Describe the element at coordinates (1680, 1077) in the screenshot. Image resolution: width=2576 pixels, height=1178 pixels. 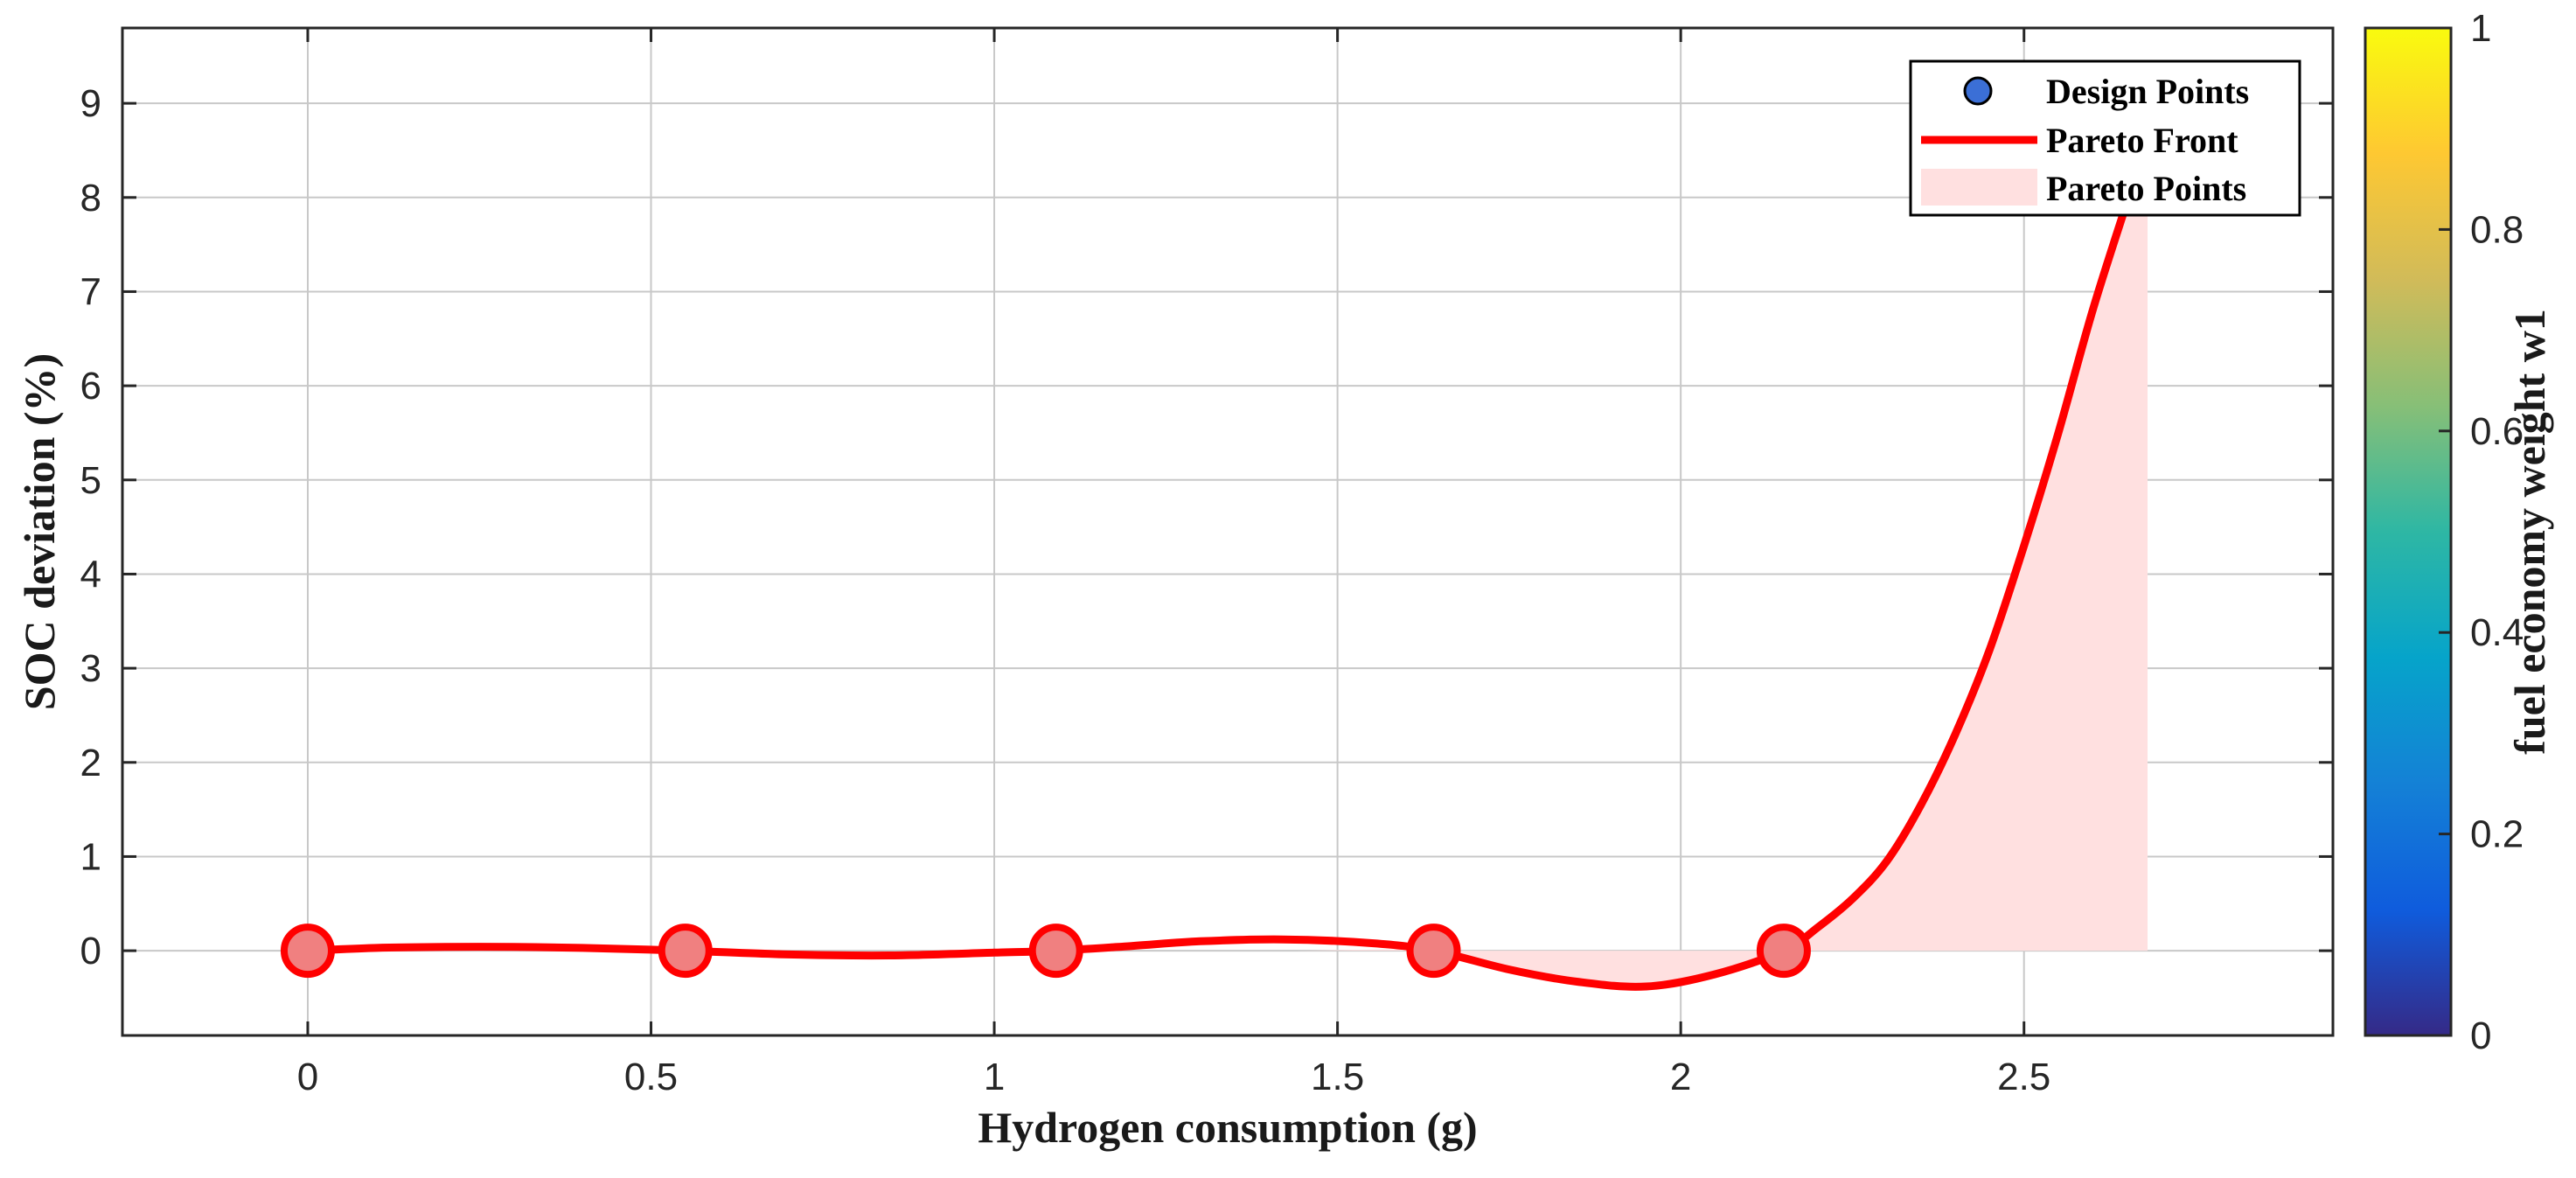
I see `x-tick-label: 2` at that location.